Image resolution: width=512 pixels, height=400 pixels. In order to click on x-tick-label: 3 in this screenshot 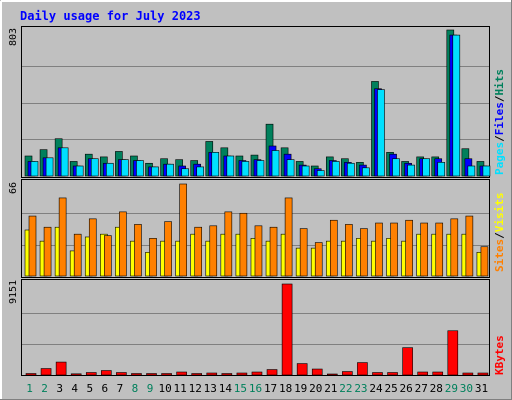, I will do `click(59, 388)`.